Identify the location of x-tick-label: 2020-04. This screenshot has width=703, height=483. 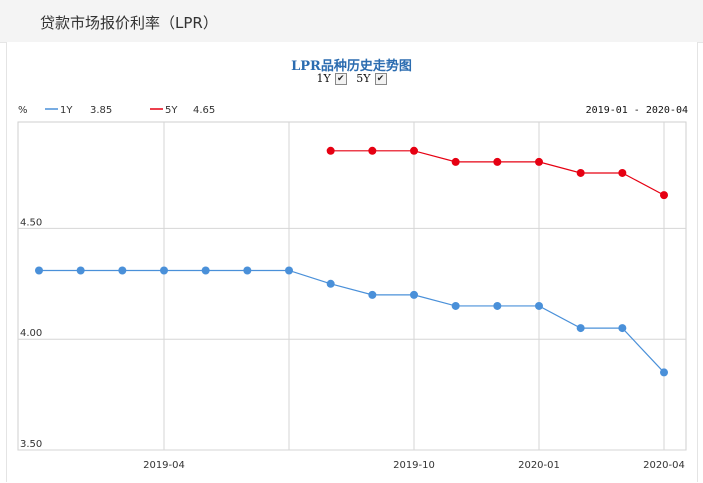
(664, 465).